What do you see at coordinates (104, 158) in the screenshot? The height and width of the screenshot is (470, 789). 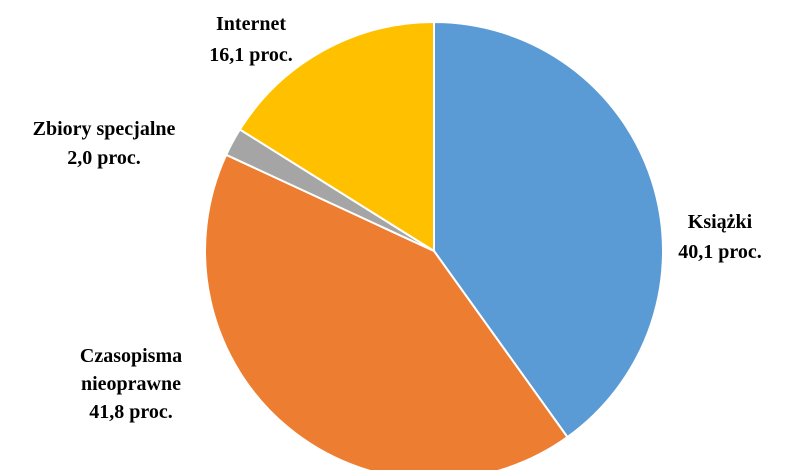 I see `slice-label-line: 2,0 proc.` at bounding box center [104, 158].